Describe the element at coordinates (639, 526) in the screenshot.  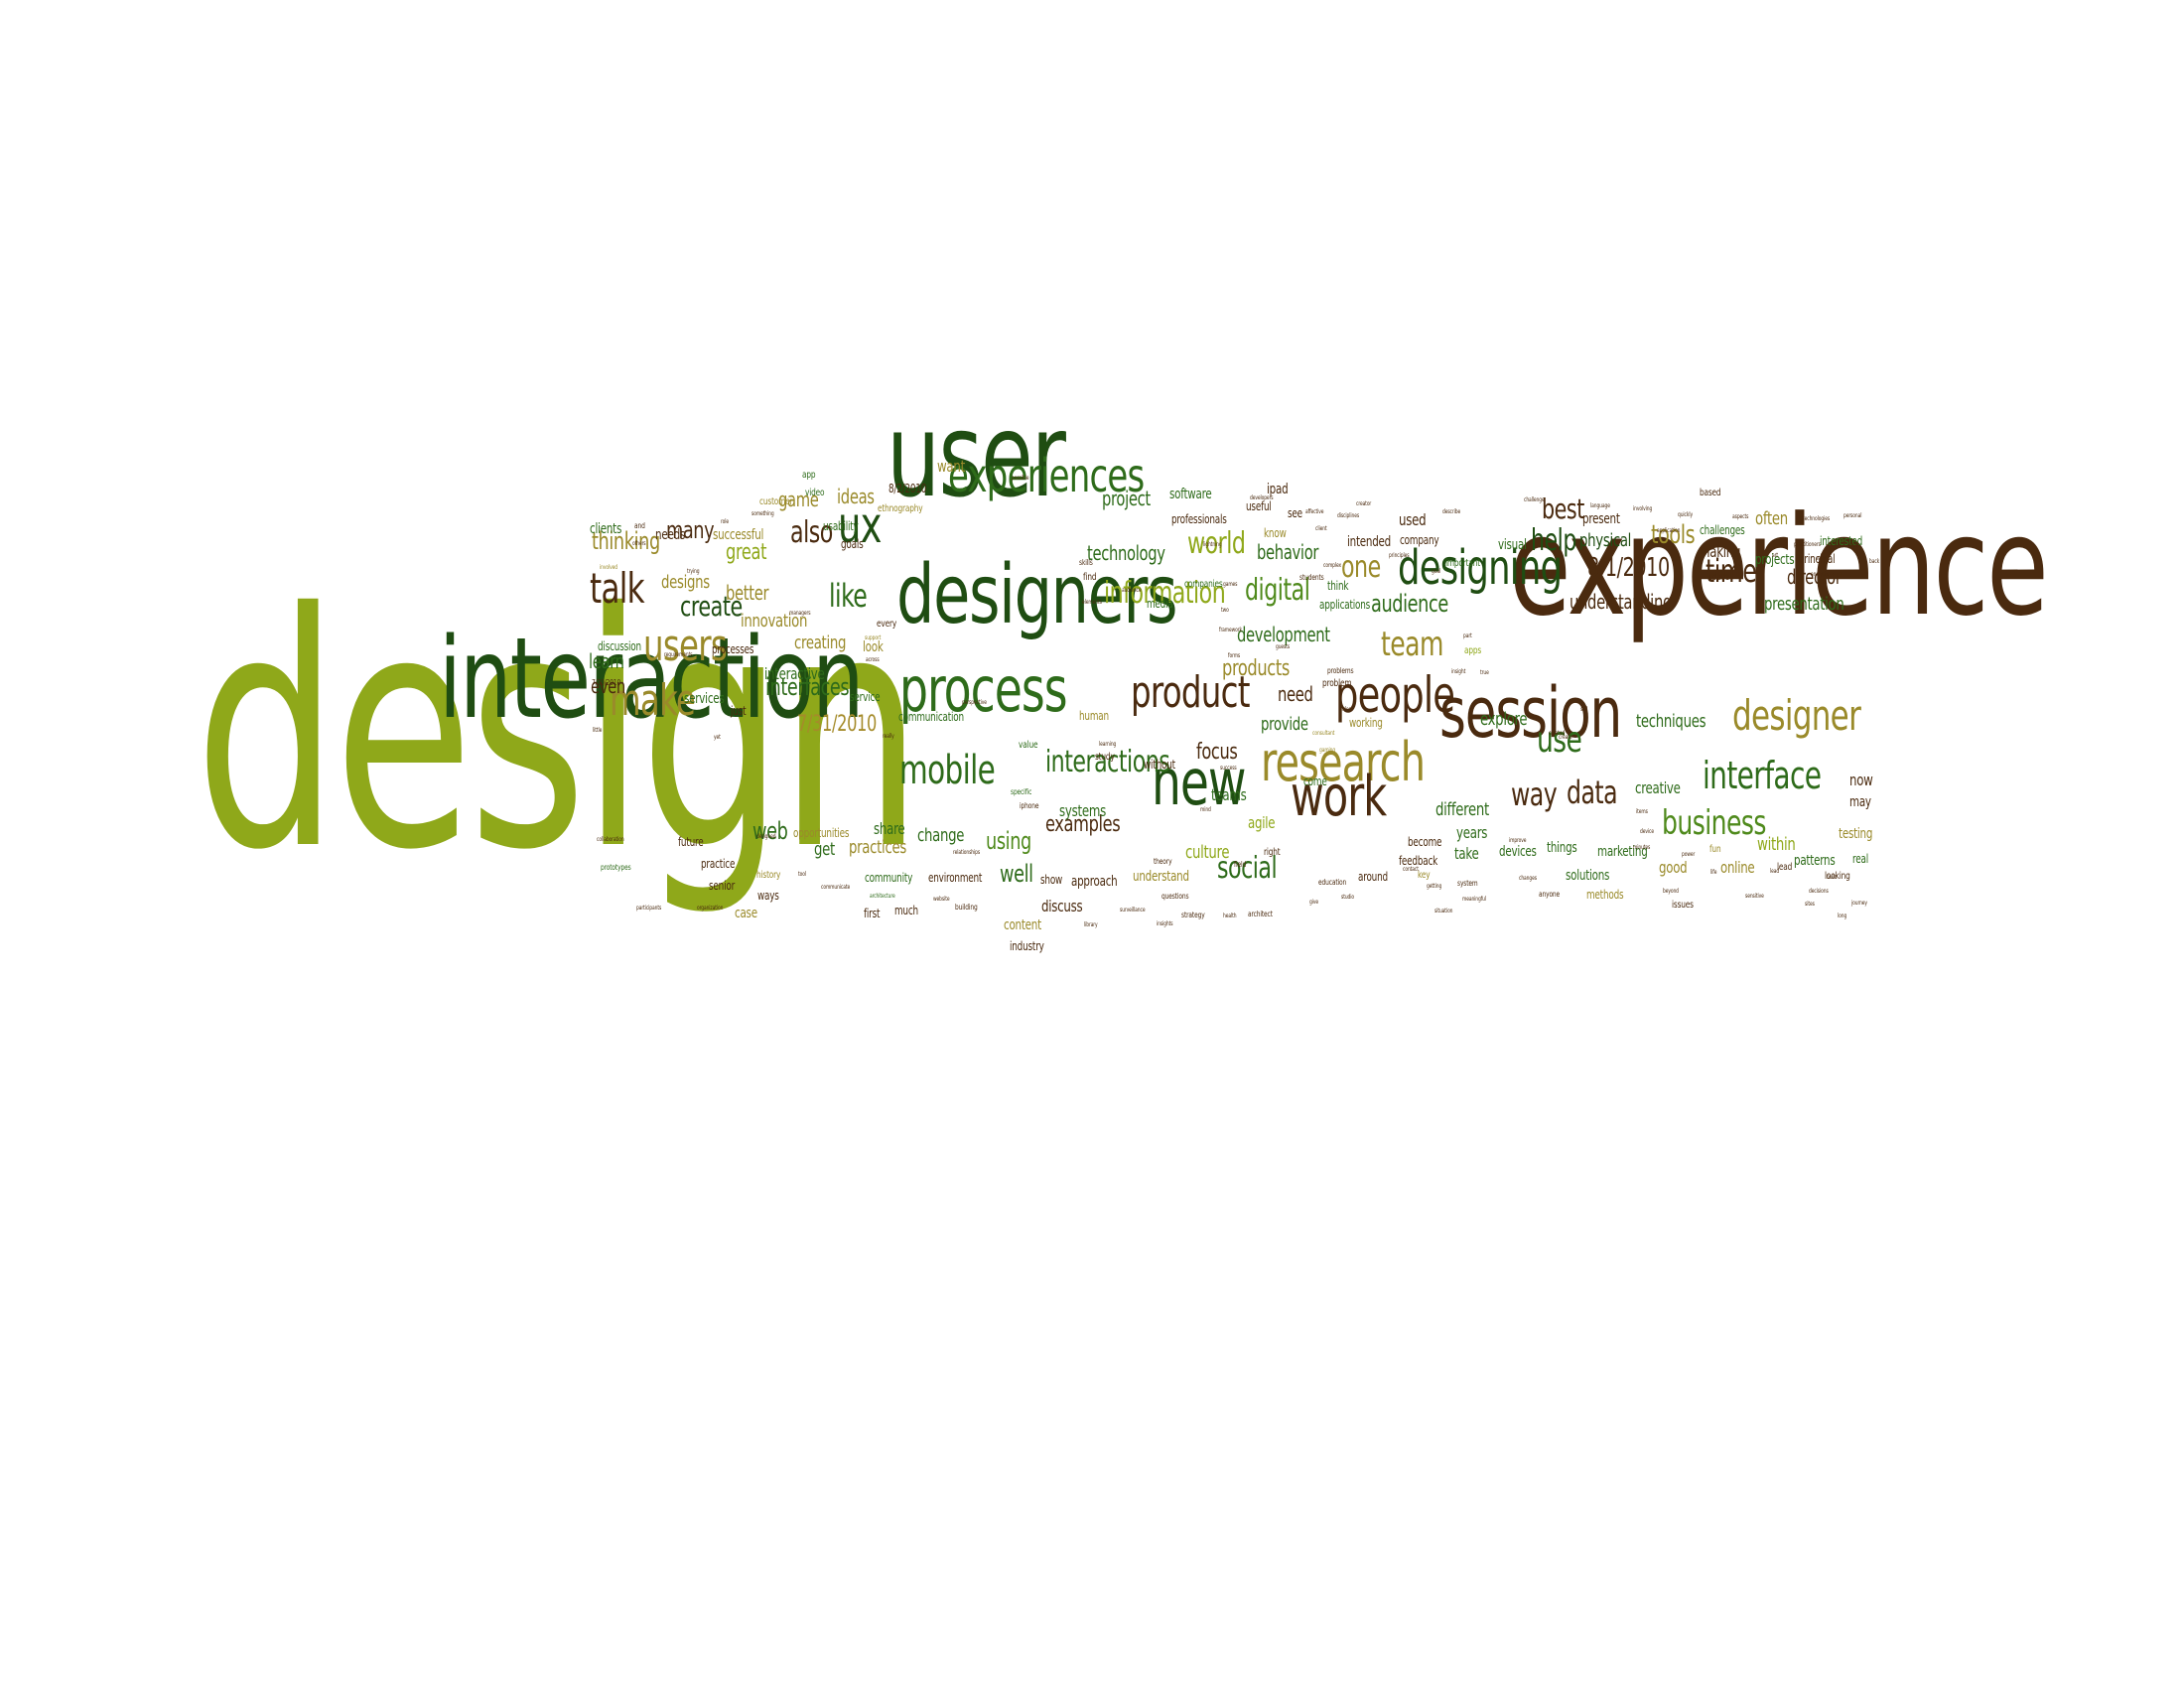
I see `word-and-189: and` at that location.